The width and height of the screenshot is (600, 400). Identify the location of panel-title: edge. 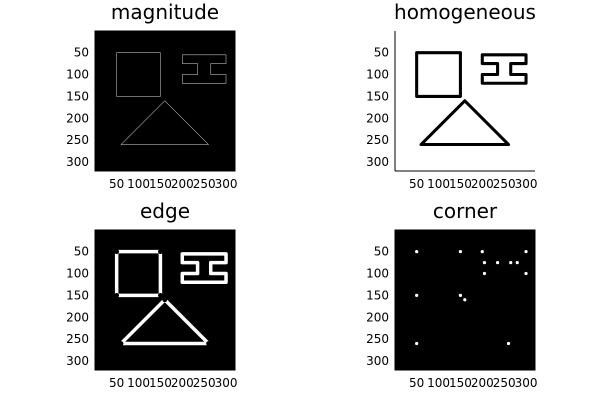
(165, 211).